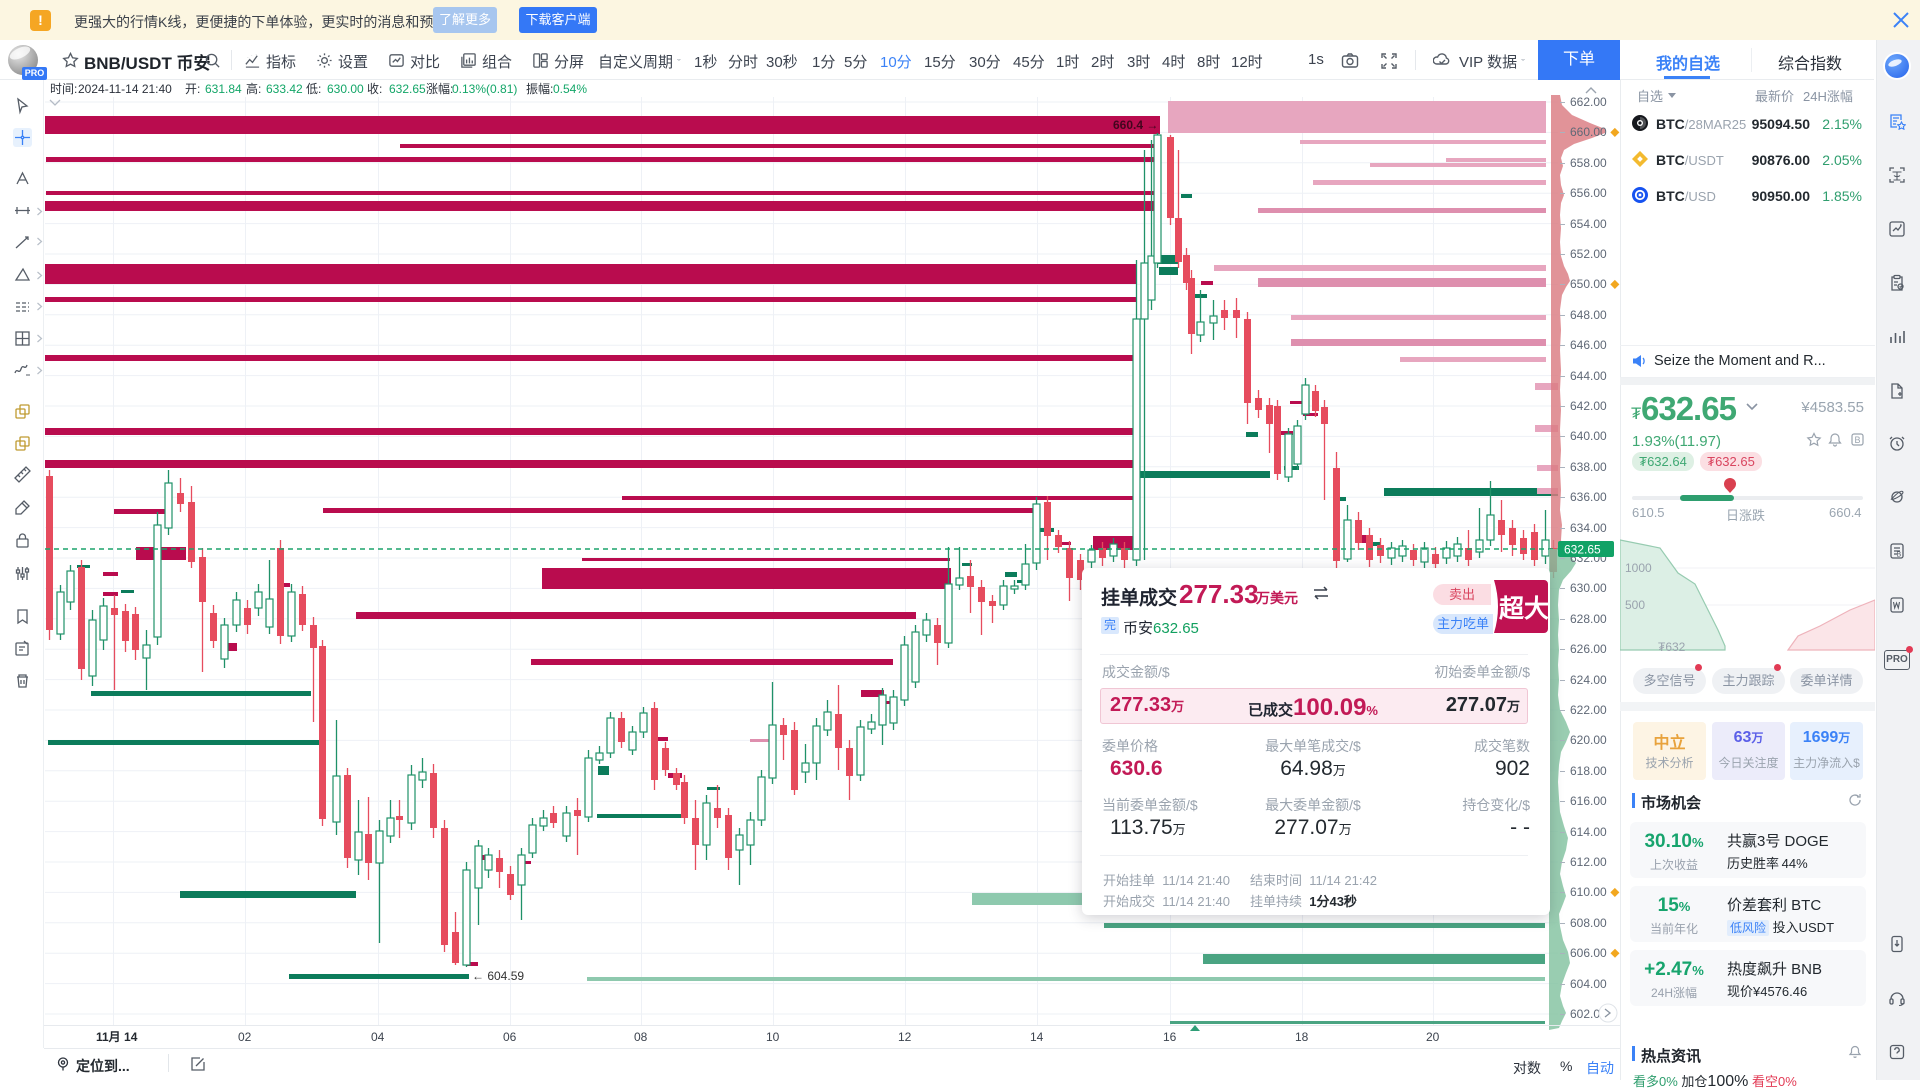 The height and width of the screenshot is (1091, 1920). Describe the element at coordinates (117, 1037) in the screenshot. I see `svg-text: 11月 14` at that location.